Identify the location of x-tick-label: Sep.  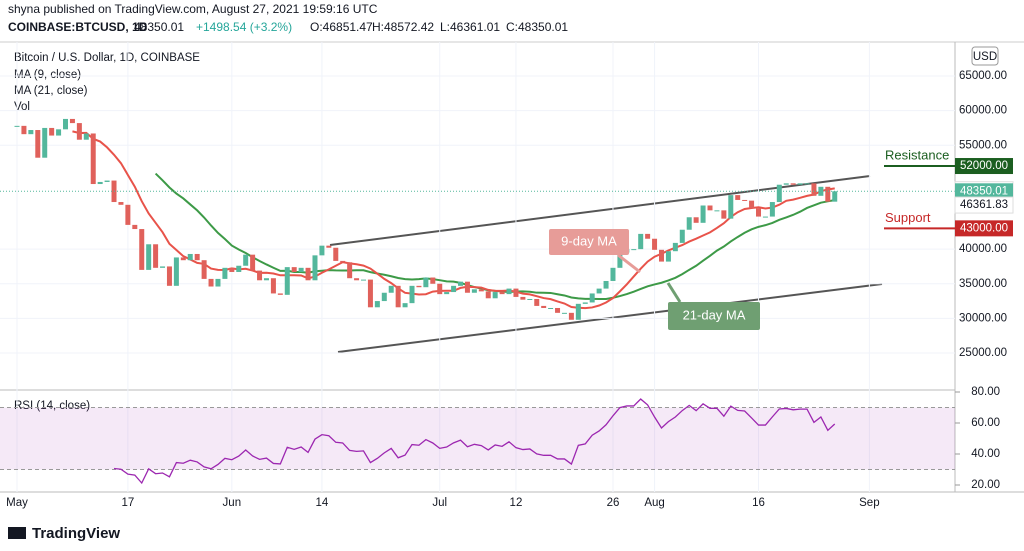
(869, 503).